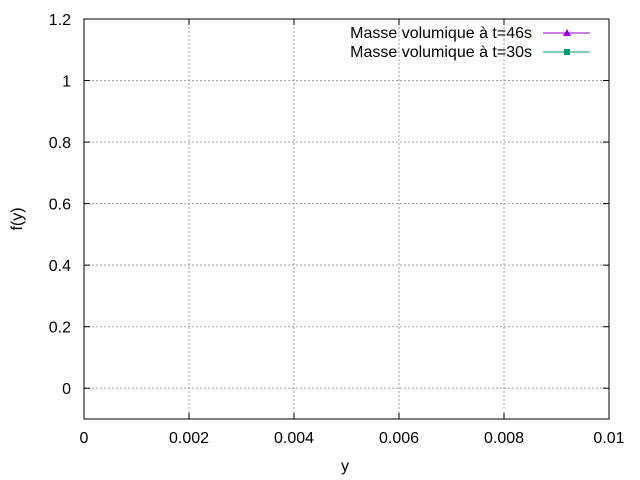  Describe the element at coordinates (608, 438) in the screenshot. I see `x-tick-label: 0.01` at that location.